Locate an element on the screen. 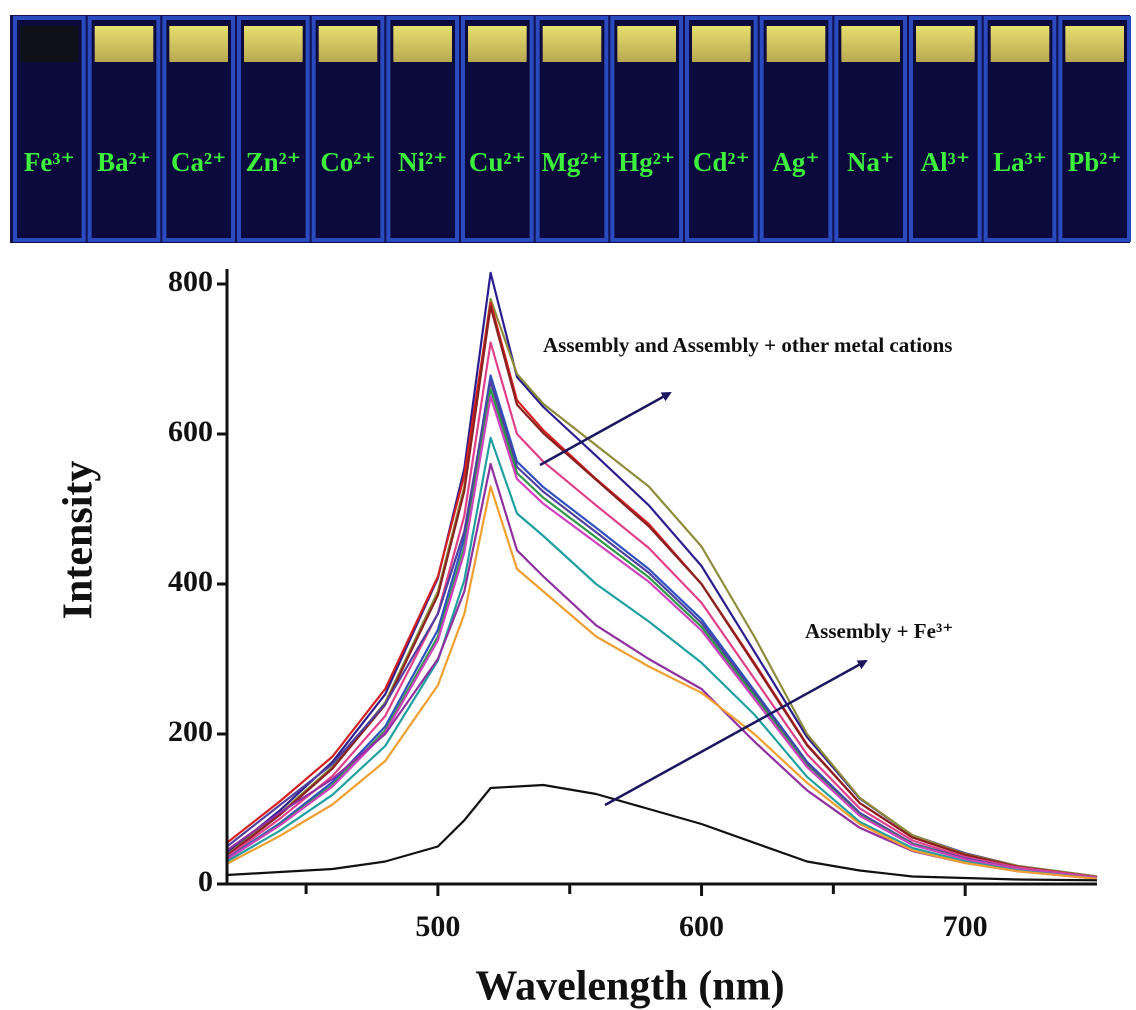 This screenshot has height=1010, width=1136. photo-label: Ba²⁺ is located at coordinates (124, 162).